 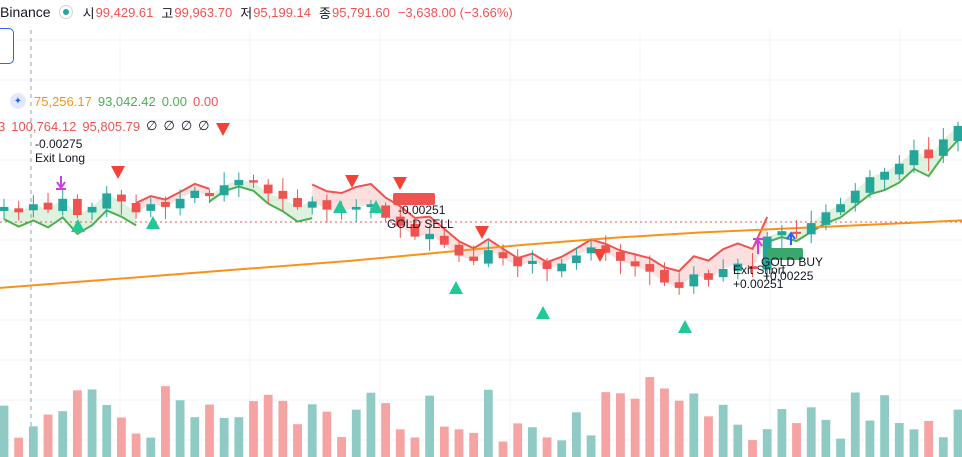 What do you see at coordinates (111, 126) in the screenshot?
I see `indicator-value: 95,805.79` at bounding box center [111, 126].